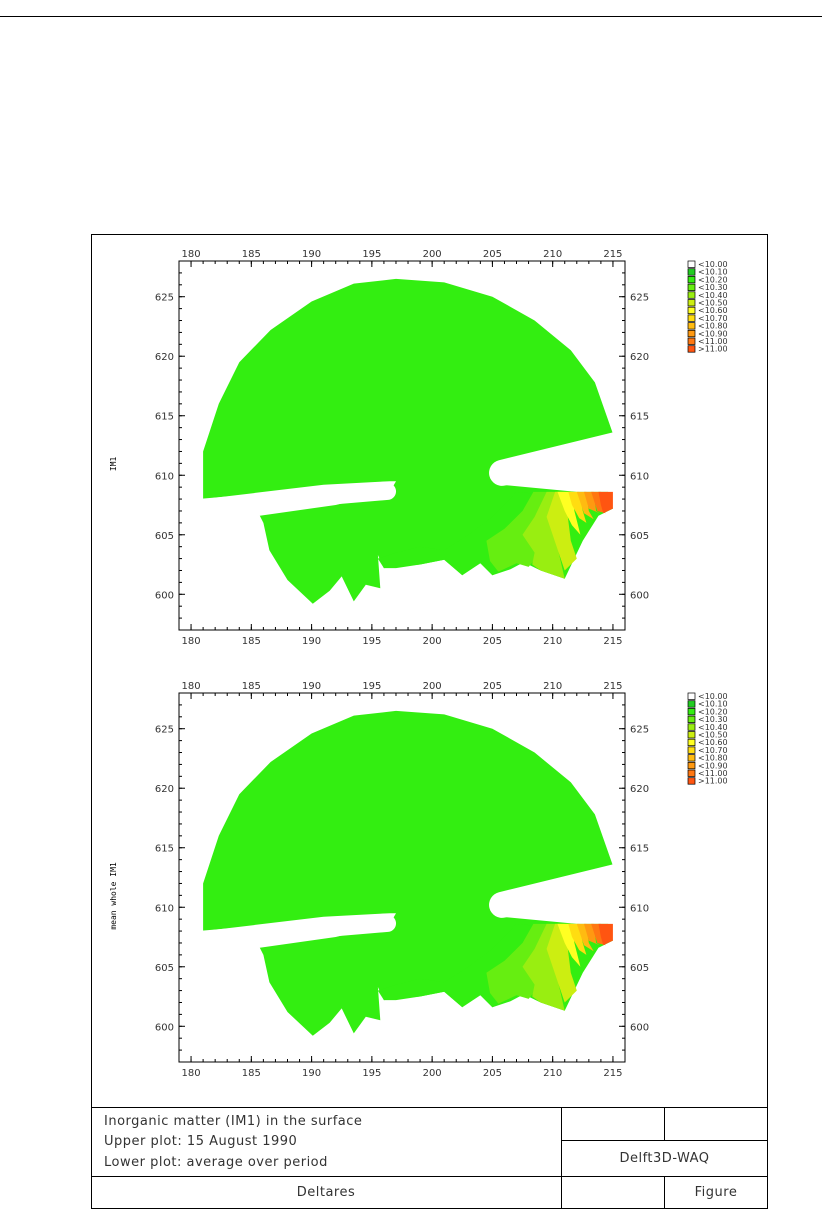 This screenshot has height=1210, width=822. I want to click on program-name: Delft3D-WAQ, so click(664, 1158).